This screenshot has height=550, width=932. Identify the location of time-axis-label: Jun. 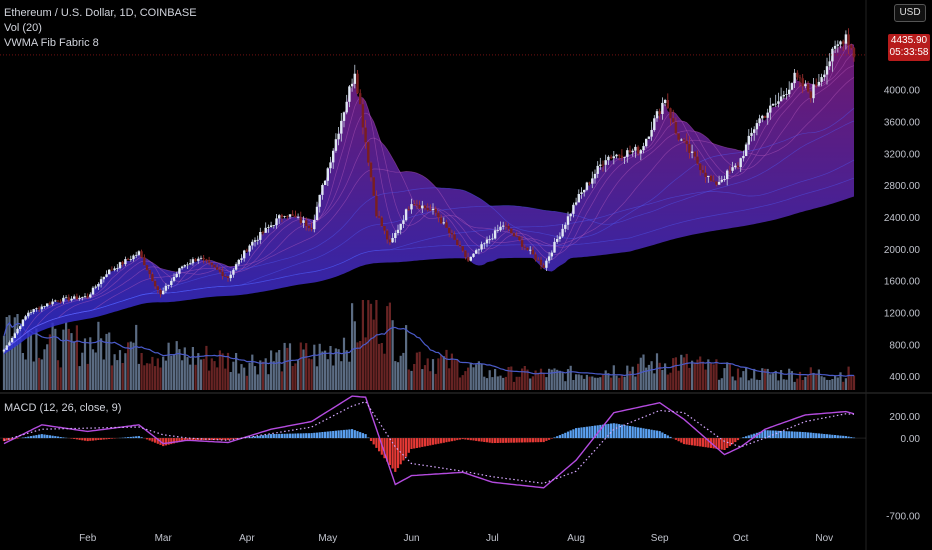
(411, 538).